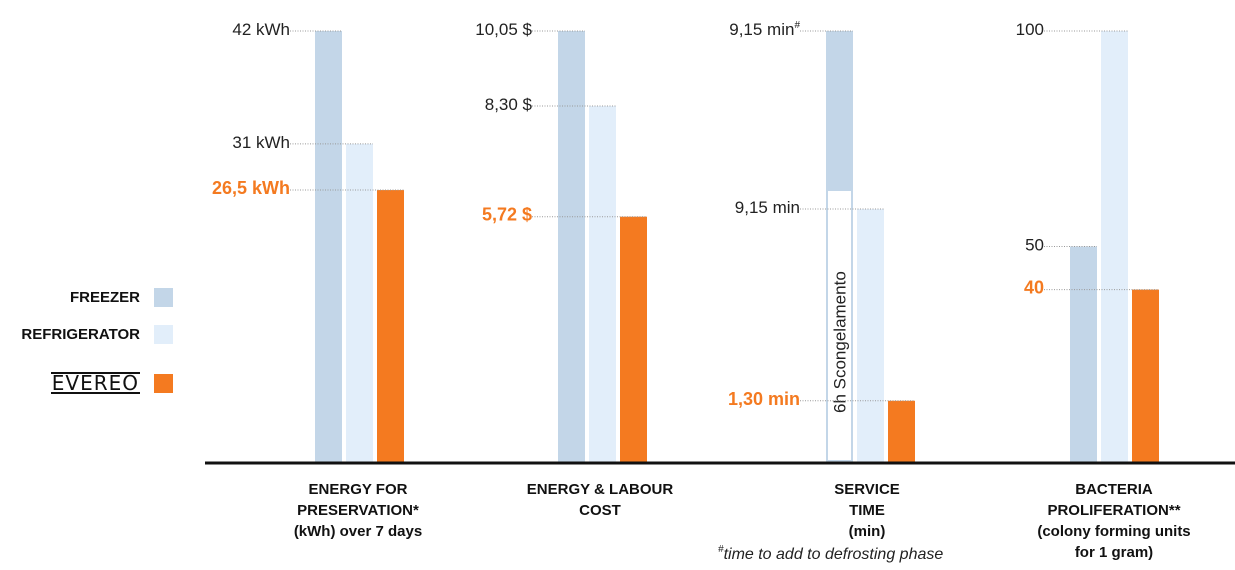 Image resolution: width=1235 pixels, height=570 pixels. What do you see at coordinates (1114, 552) in the screenshot?
I see `category-label-3-3: for 1 gram)` at bounding box center [1114, 552].